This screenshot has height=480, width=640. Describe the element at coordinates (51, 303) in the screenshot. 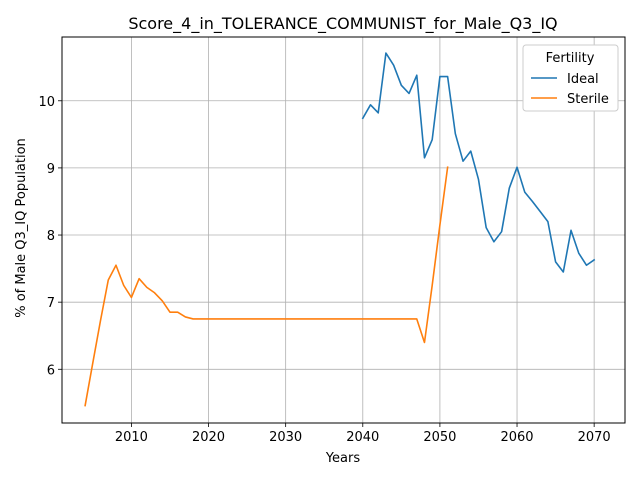

I see `y-tick-label: 7` at that location.